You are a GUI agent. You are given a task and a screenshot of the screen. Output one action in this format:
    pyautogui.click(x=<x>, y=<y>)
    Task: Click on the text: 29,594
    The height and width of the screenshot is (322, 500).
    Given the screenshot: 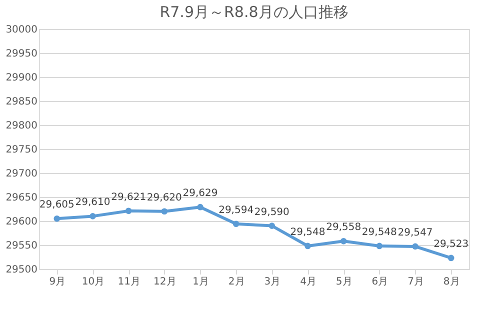 What is the action you would take?
    pyautogui.click(x=236, y=210)
    